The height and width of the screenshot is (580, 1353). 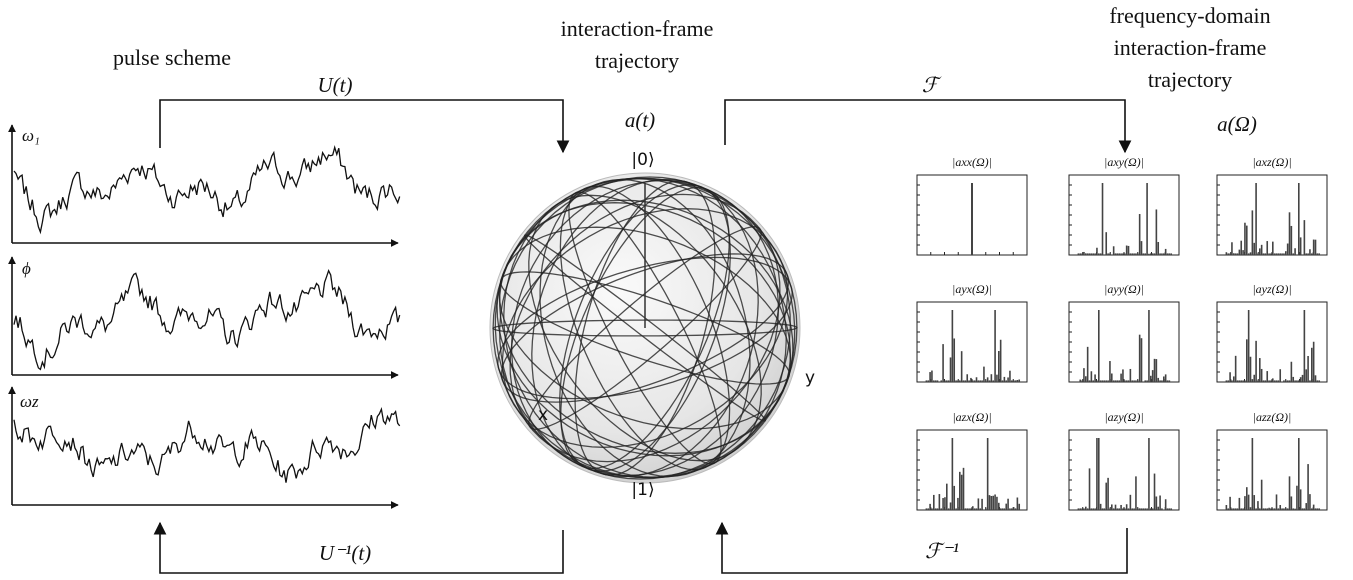 What do you see at coordinates (971, 417) in the screenshot?
I see `panel-title: |azx(Ω)|` at bounding box center [971, 417].